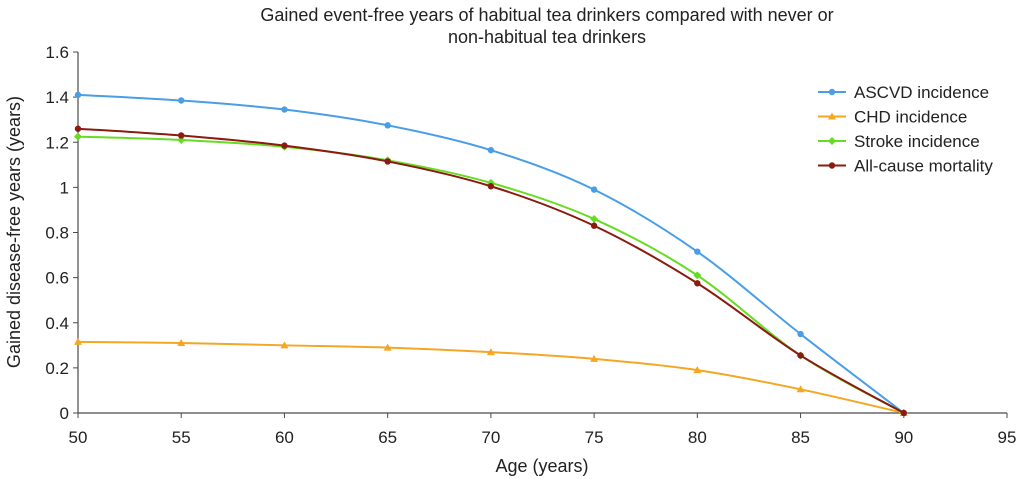 The height and width of the screenshot is (479, 1024). What do you see at coordinates (57, 52) in the screenshot?
I see `y-tick-label: 1.6` at bounding box center [57, 52].